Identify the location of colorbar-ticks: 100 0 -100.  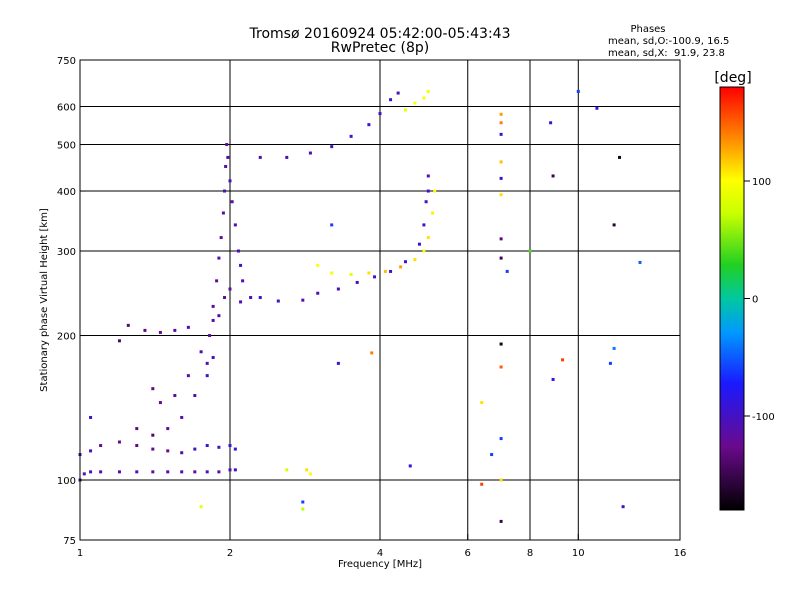
(759, 300).